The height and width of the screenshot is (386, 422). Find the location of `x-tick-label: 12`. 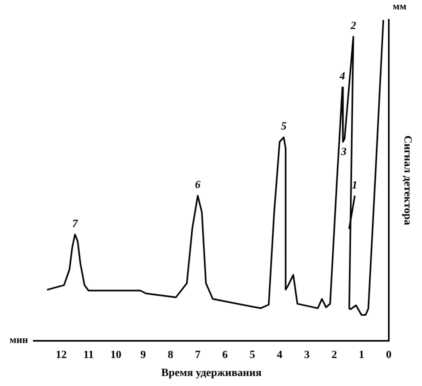

x-tick-label: 12 is located at coordinates (62, 355).